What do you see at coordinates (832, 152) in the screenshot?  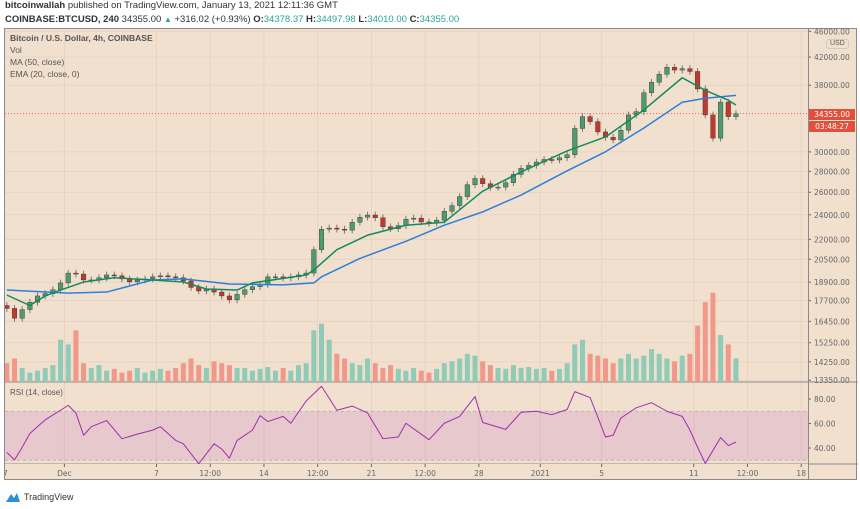 I see `price-tick-label: 30000.00` at bounding box center [832, 152].